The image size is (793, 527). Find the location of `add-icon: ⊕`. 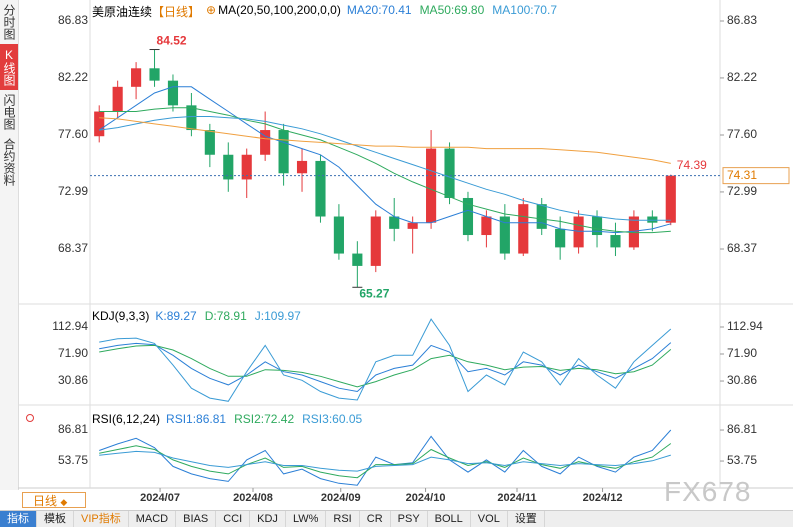

add-icon: ⊕ is located at coordinates (211, 10).